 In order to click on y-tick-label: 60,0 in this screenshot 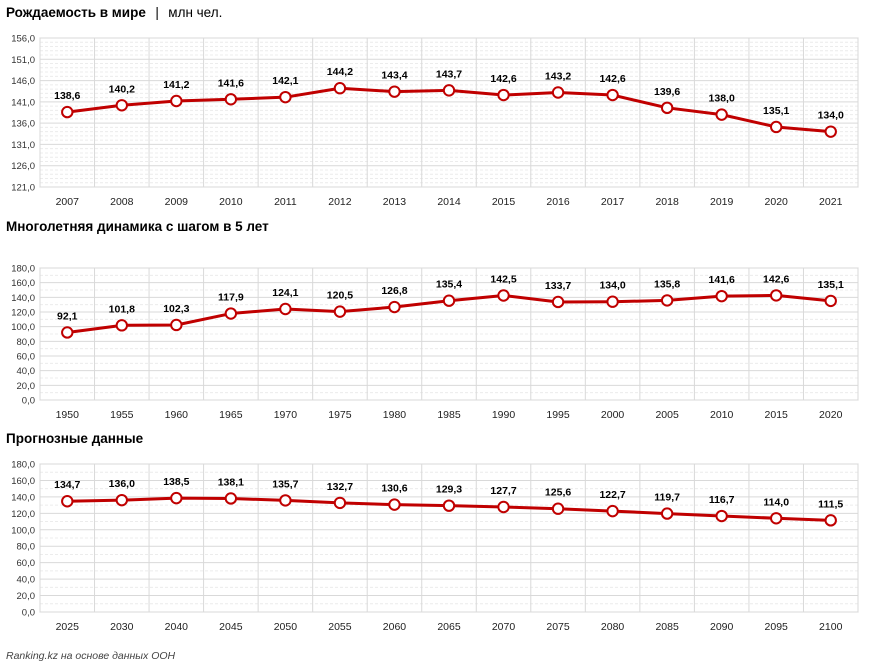, I will do `click(26, 357)`.